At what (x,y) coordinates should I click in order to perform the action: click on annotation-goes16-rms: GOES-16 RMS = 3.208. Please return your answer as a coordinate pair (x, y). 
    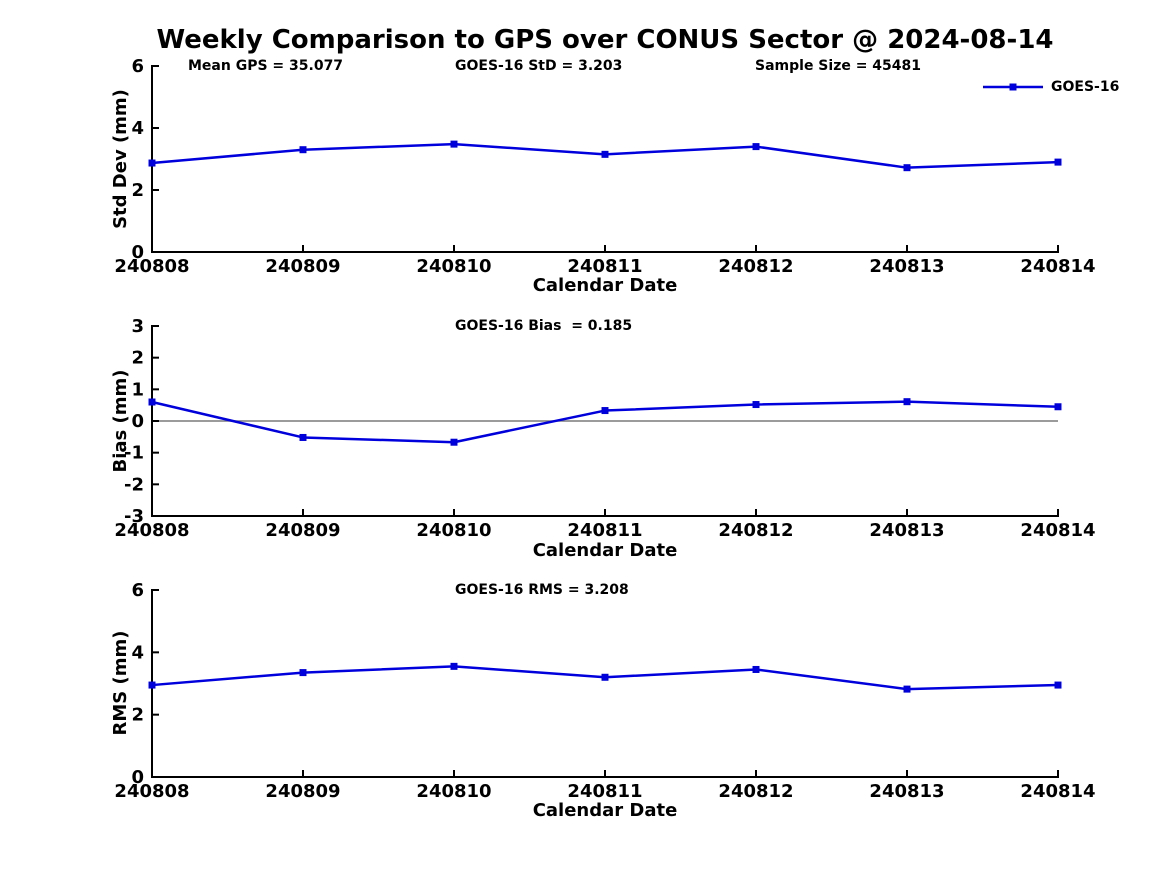
    Looking at the image, I should click on (542, 590).